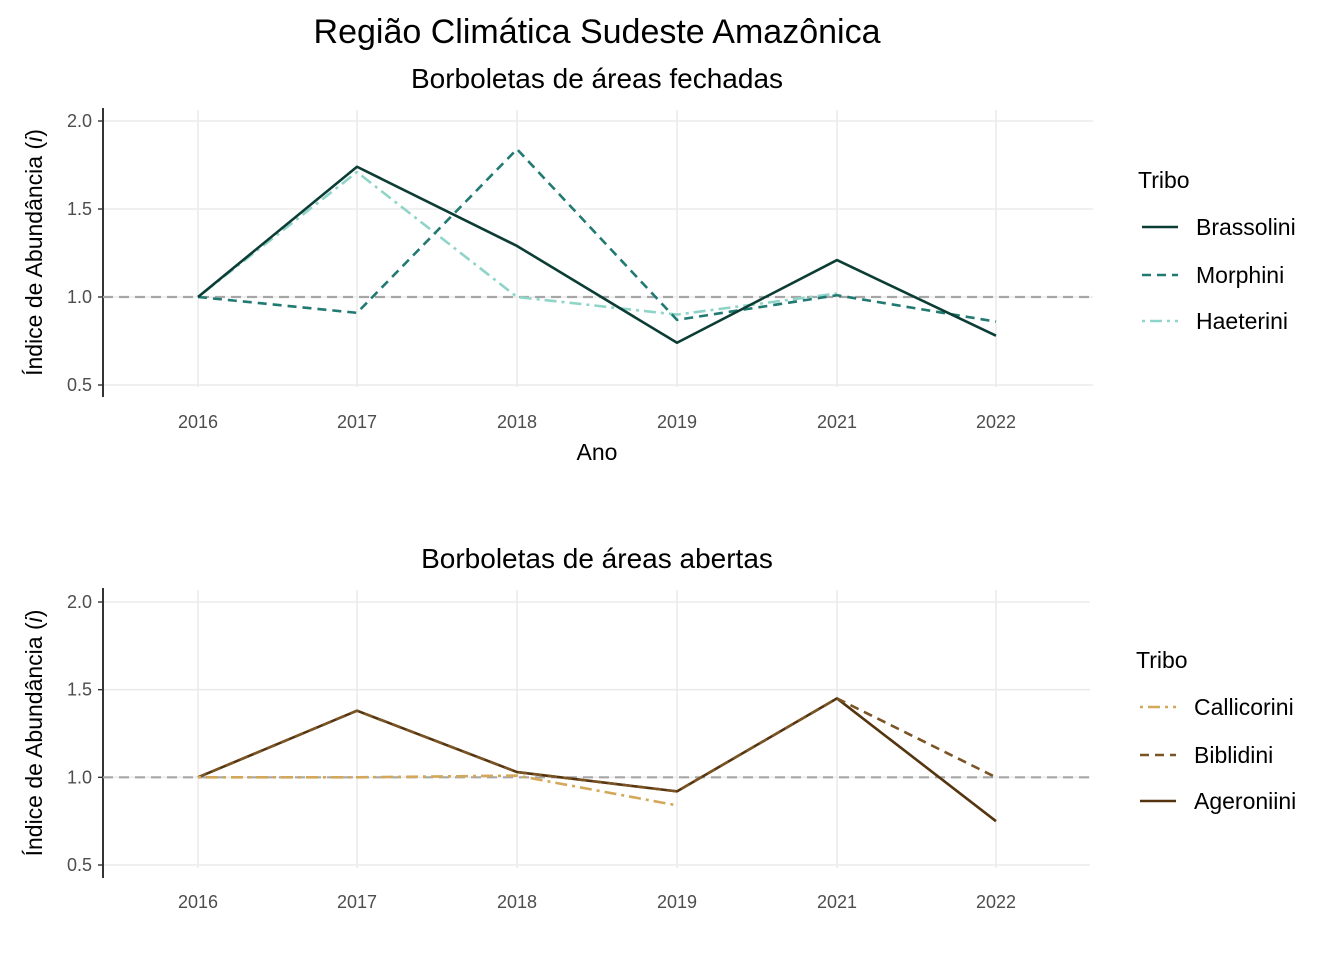  Describe the element at coordinates (597, 745) in the screenshot. I see `series-line-biblidini` at that location.